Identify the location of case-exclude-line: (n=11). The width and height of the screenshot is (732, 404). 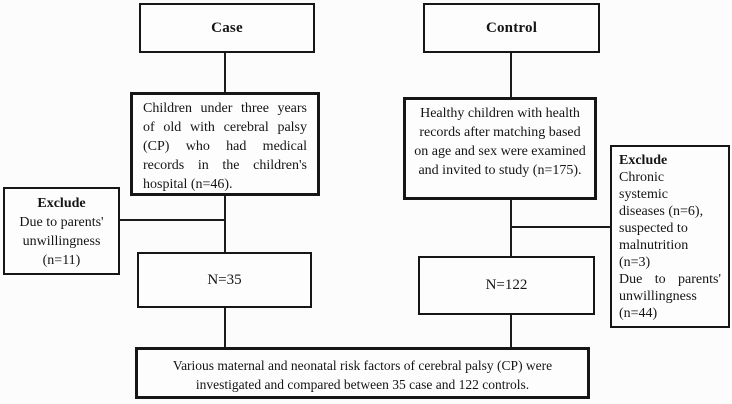
(61, 260).